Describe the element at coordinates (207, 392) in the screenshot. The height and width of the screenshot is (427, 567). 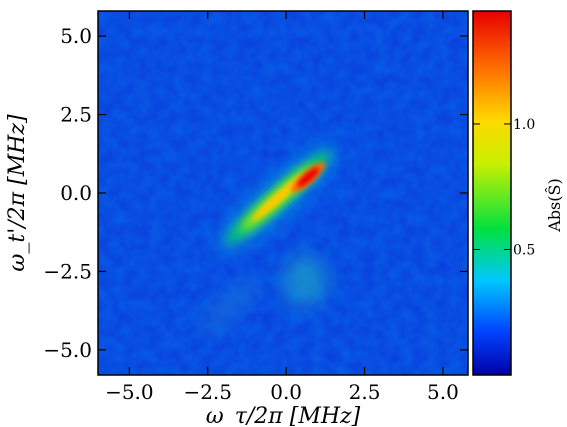
I see `x-tick-label: −2.5` at that location.